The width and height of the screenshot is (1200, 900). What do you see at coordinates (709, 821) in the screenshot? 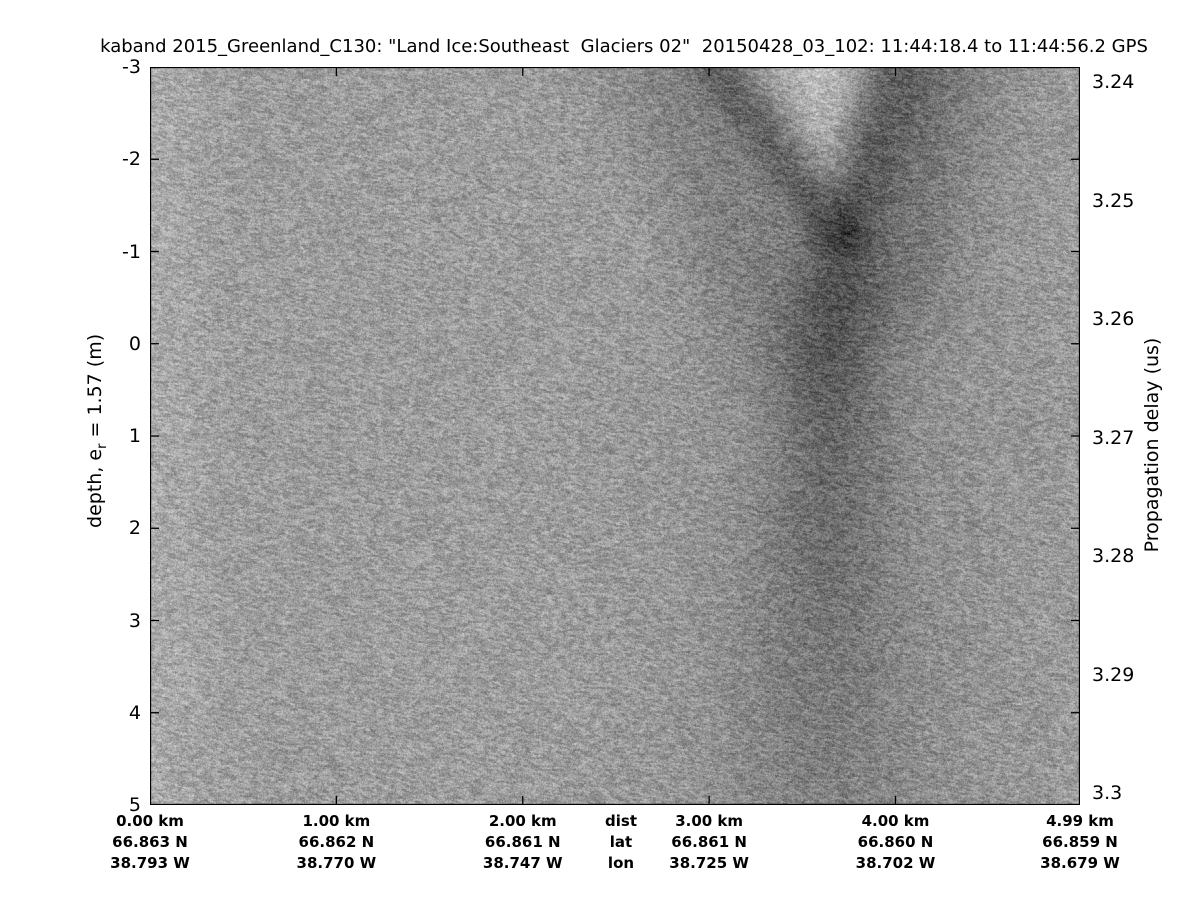
I see `footer-value-dist: 3.00 km` at bounding box center [709, 821].